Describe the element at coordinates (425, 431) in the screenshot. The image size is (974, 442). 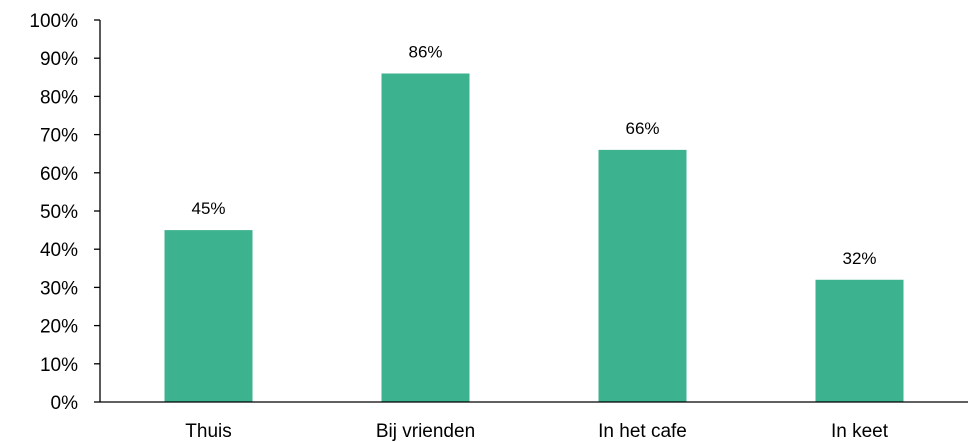
I see `x-category-label: Bij vrienden` at that location.